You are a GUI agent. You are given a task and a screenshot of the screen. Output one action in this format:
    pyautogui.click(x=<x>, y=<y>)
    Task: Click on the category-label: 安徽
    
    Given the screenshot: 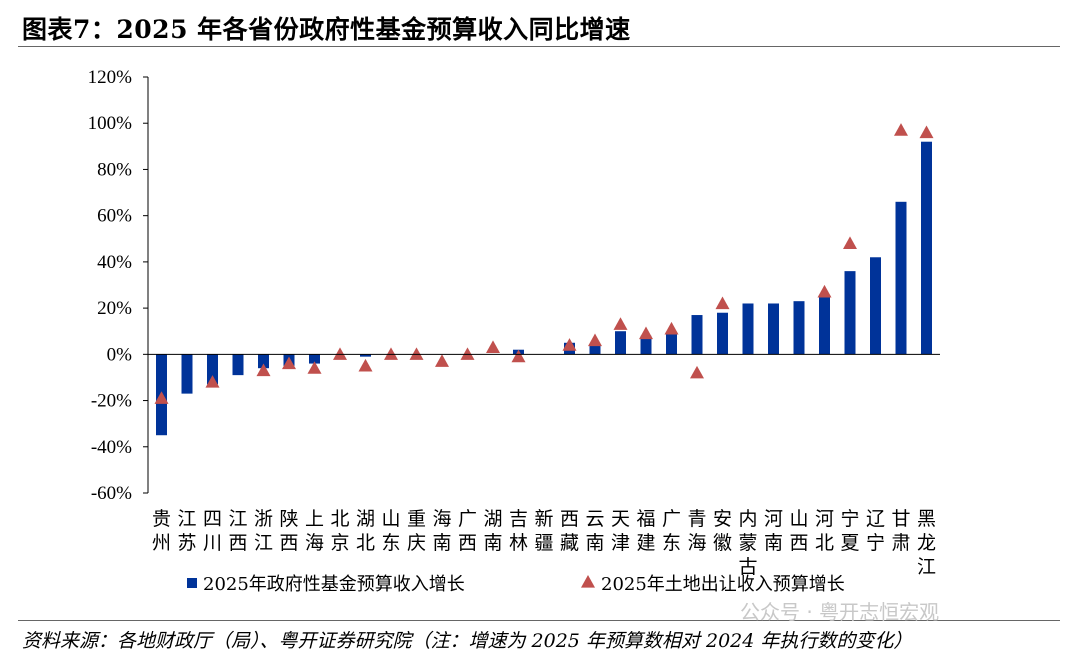 What is the action you would take?
    pyautogui.click(x=722, y=531)
    